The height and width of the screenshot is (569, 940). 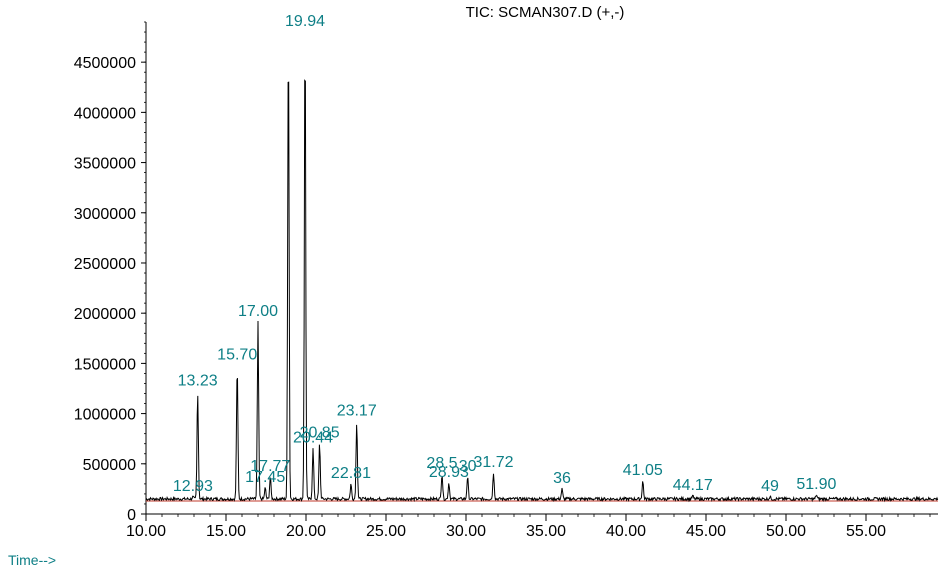 I want to click on y-tick-label: 4500000, so click(x=105, y=63).